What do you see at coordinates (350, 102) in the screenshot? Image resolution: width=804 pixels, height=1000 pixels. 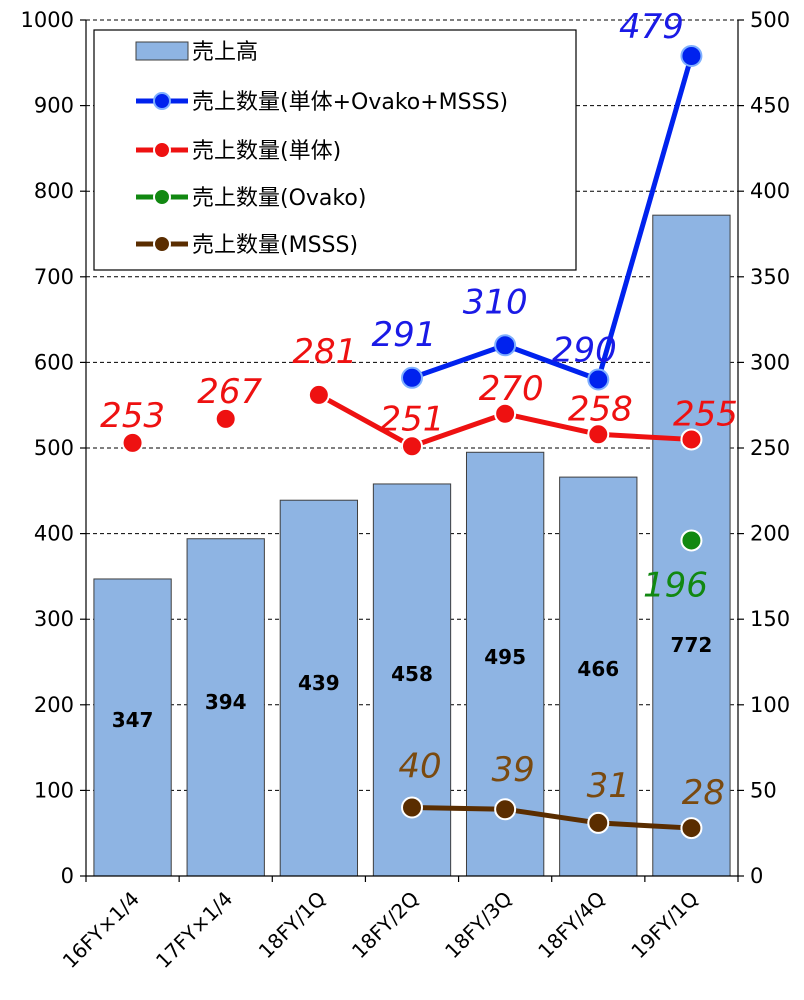 I see `legend-label: 売上数量(単体+Ovako+MSSS)` at bounding box center [350, 102].